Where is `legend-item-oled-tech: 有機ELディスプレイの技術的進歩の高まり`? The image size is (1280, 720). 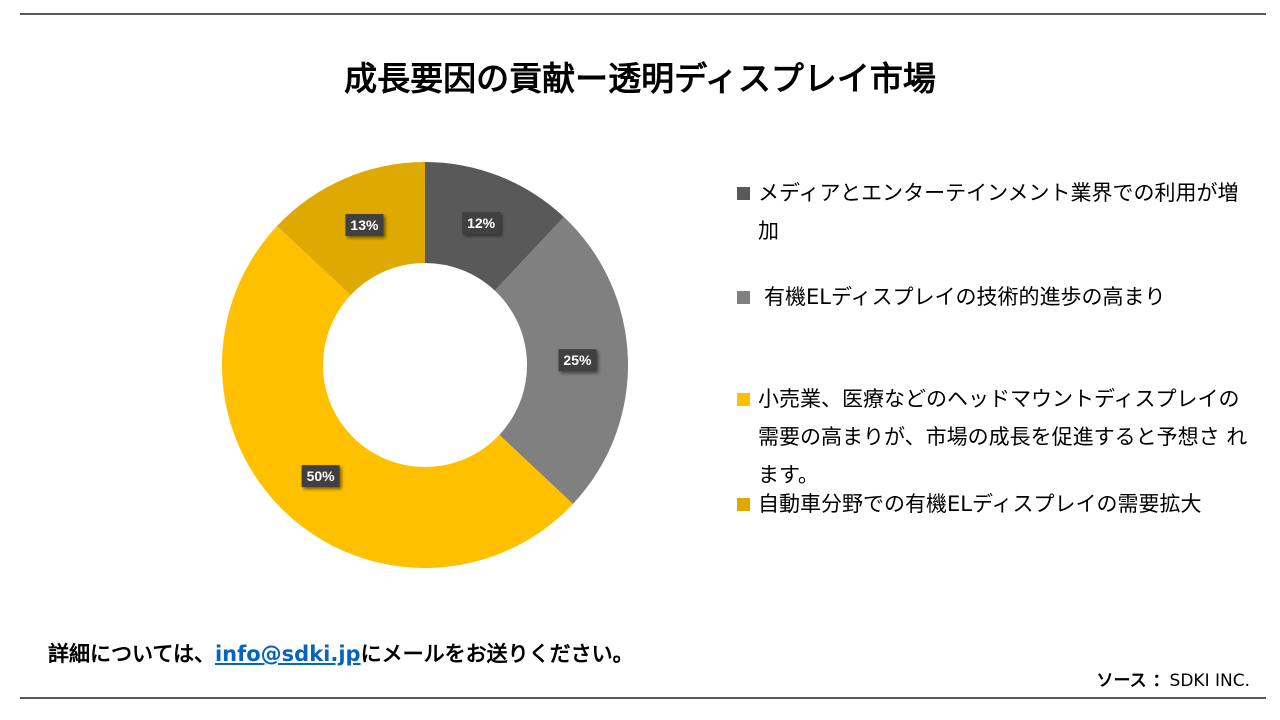 legend-item-oled-tech: 有機ELディスプレイの技術的進歩の高まり is located at coordinates (997, 297).